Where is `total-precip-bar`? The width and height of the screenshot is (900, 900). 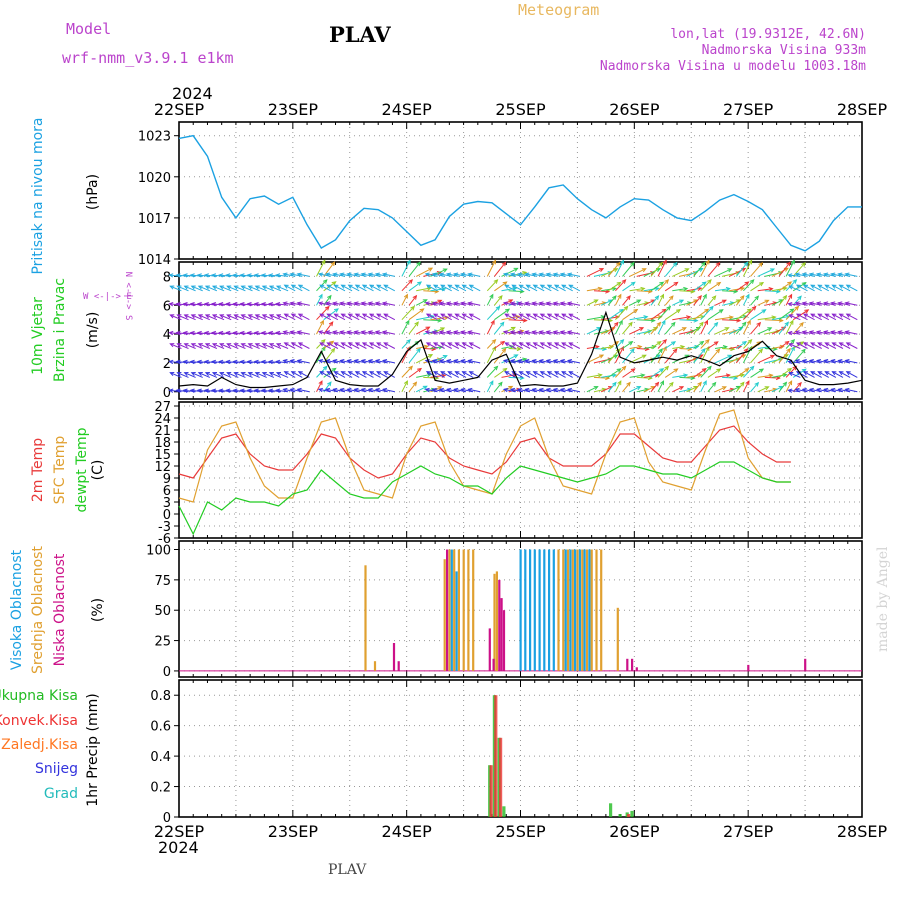
total-precip-bar is located at coordinates (611, 810).